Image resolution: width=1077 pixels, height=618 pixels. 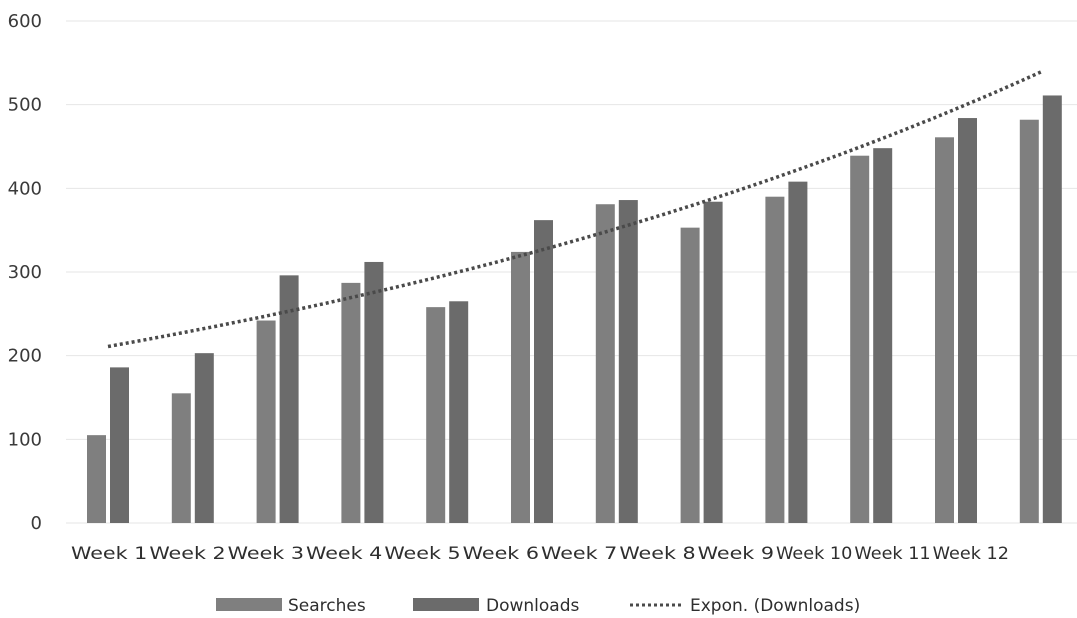 What do you see at coordinates (344, 554) in the screenshot?
I see `x-tick-label: Week 4` at bounding box center [344, 554].